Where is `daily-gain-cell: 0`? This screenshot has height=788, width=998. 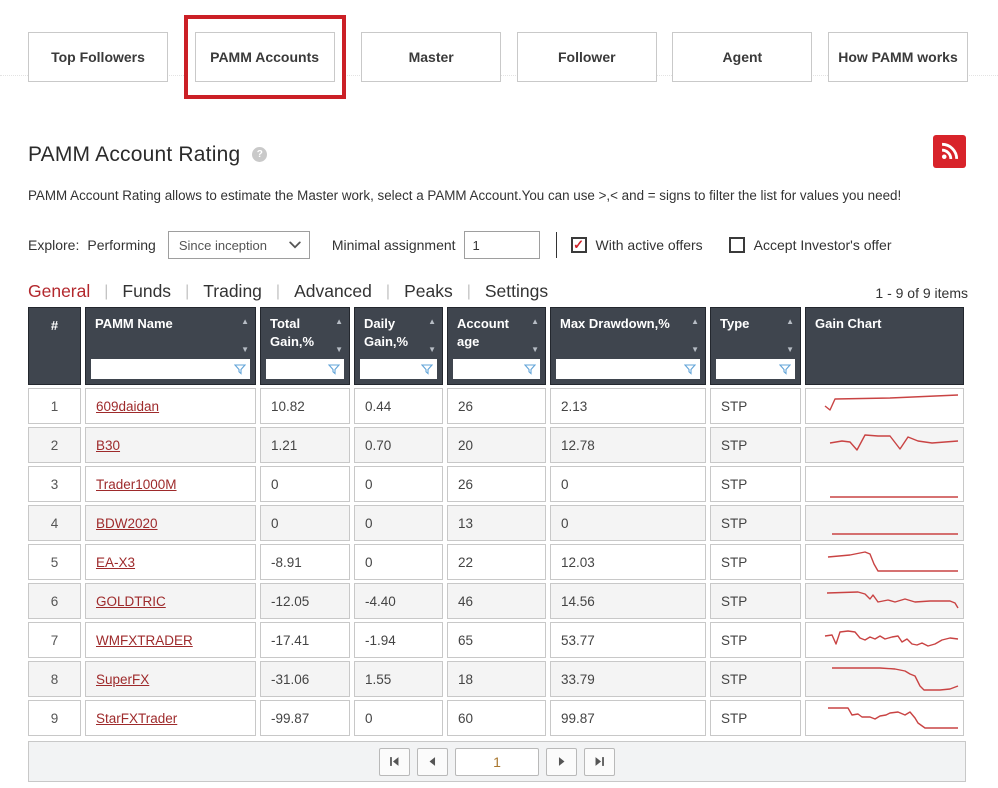 daily-gain-cell: 0 is located at coordinates (398, 523).